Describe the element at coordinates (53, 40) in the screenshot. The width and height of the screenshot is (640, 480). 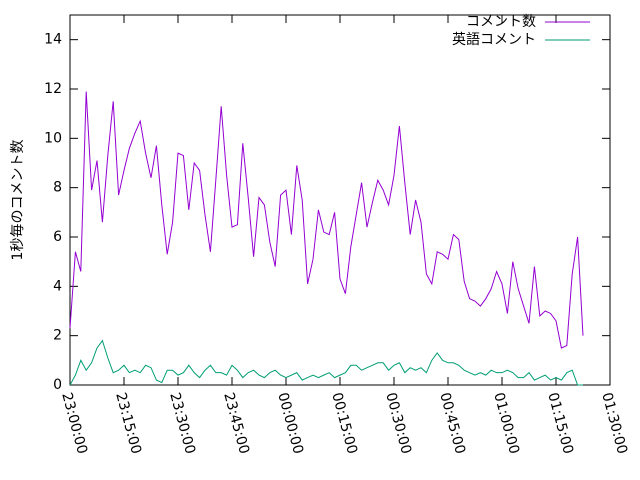
I see `y-tick-label: 14` at that location.